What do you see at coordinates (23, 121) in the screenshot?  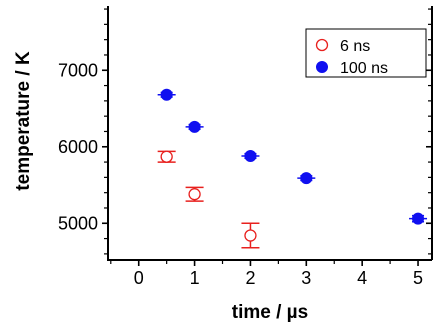 I see `y-axis-title: temperature / K` at bounding box center [23, 121].